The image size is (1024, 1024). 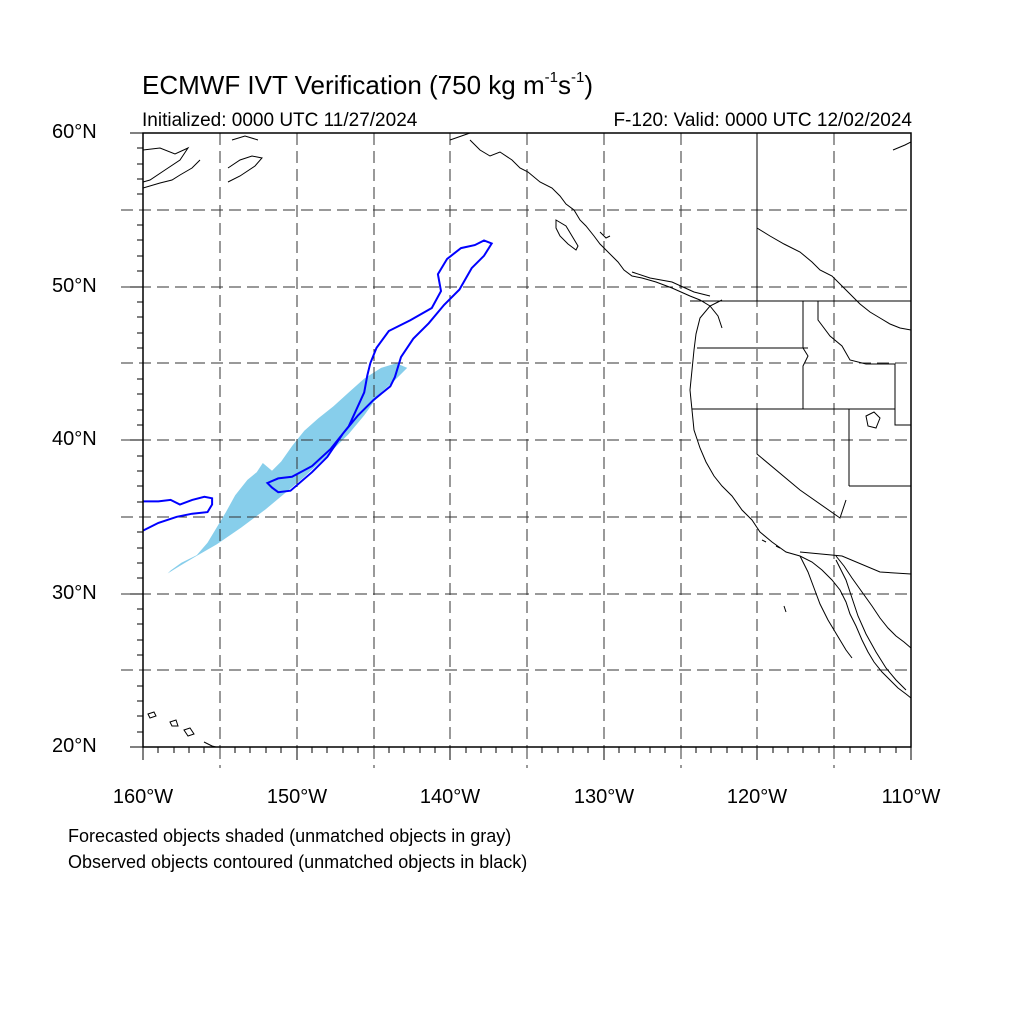 What do you see at coordinates (762, 120) in the screenshot?
I see `valid-time-label: F-120: Valid: 0000 UTC 12/02/2024` at bounding box center [762, 120].